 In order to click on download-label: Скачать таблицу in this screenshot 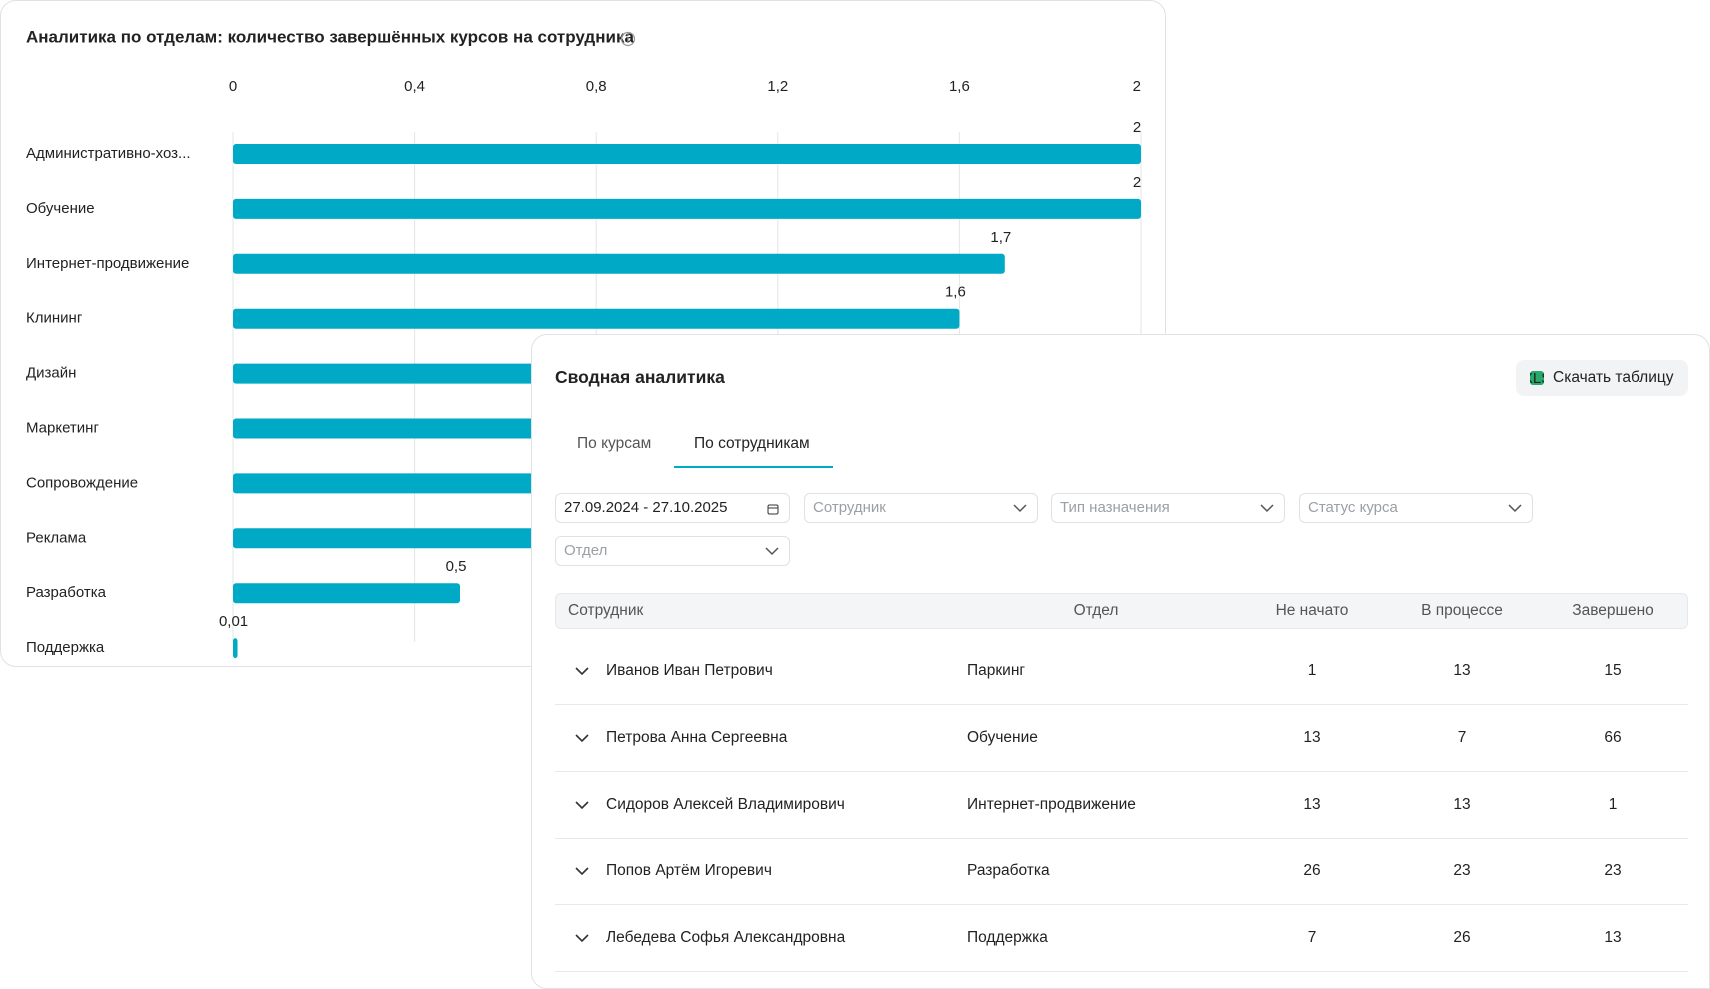, I will do `click(1613, 377)`.